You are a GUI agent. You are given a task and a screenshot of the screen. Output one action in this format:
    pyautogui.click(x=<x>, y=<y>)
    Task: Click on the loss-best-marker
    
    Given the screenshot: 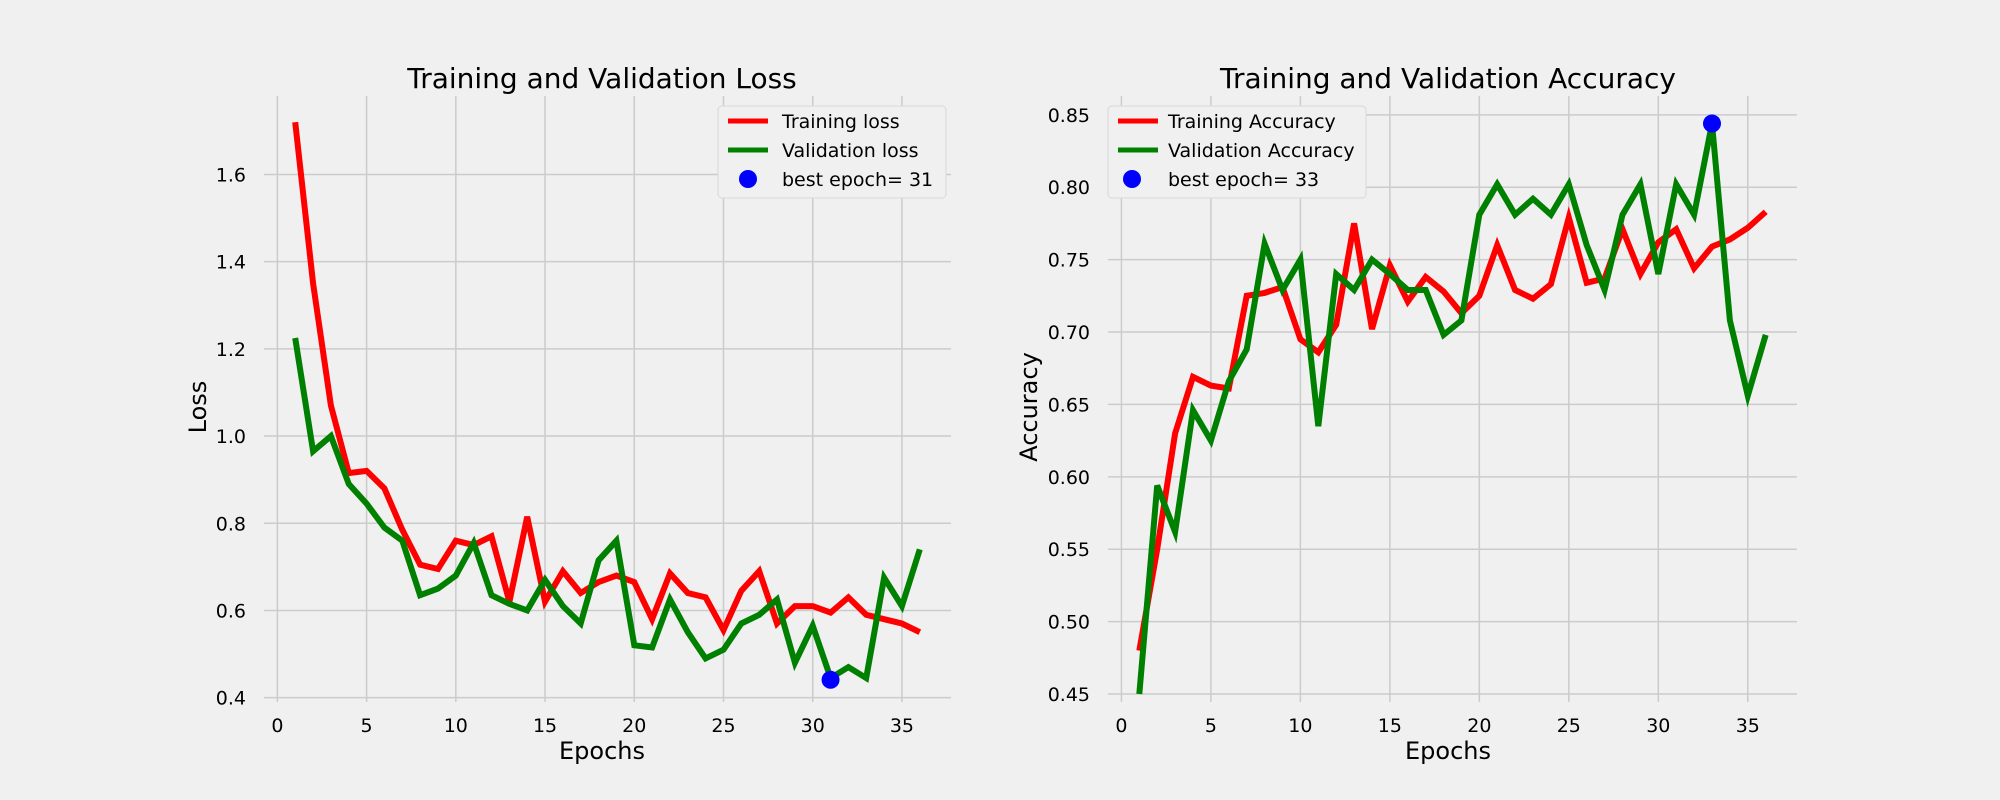 What is the action you would take?
    pyautogui.click(x=830, y=679)
    